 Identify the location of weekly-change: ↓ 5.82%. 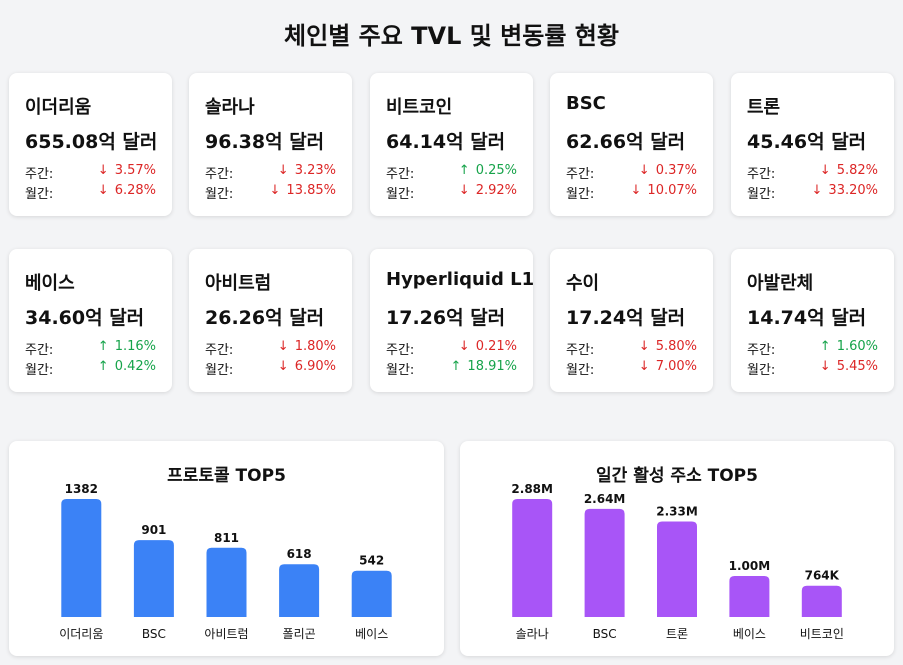
(849, 172).